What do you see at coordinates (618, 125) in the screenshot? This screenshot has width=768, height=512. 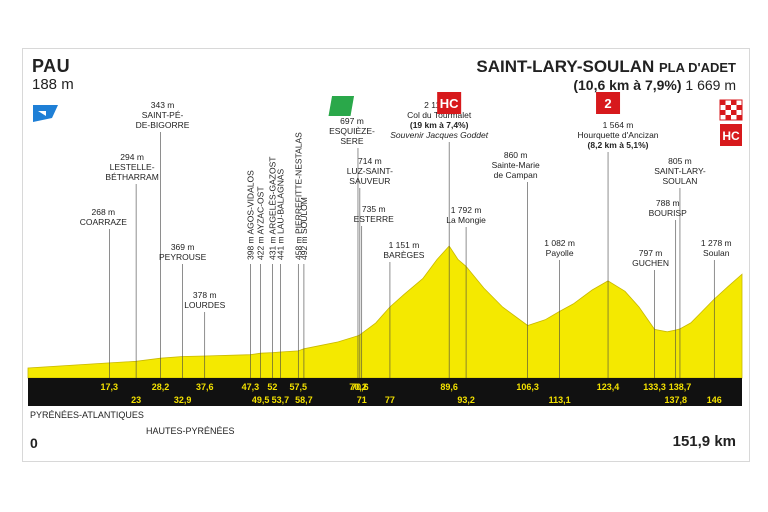 I see `waypoint-label: 1 564 m` at bounding box center [618, 125].